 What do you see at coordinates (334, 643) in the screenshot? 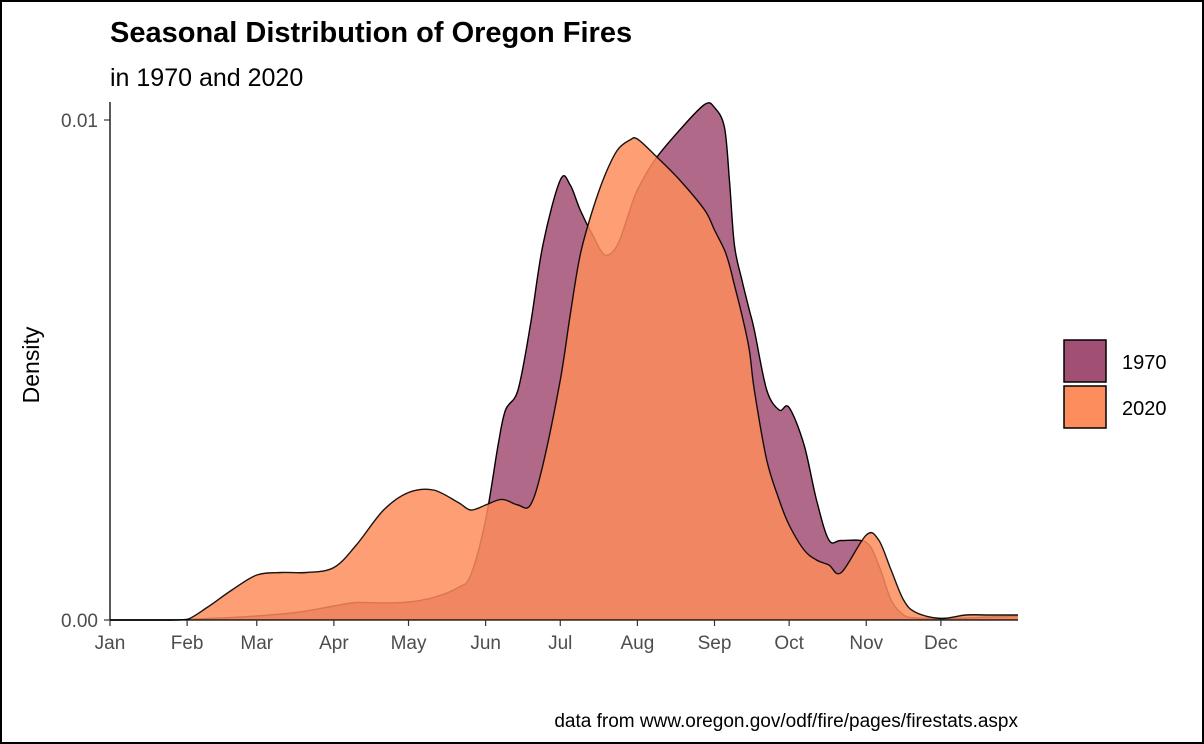
I see `x-tick-label: Apr` at bounding box center [334, 643].